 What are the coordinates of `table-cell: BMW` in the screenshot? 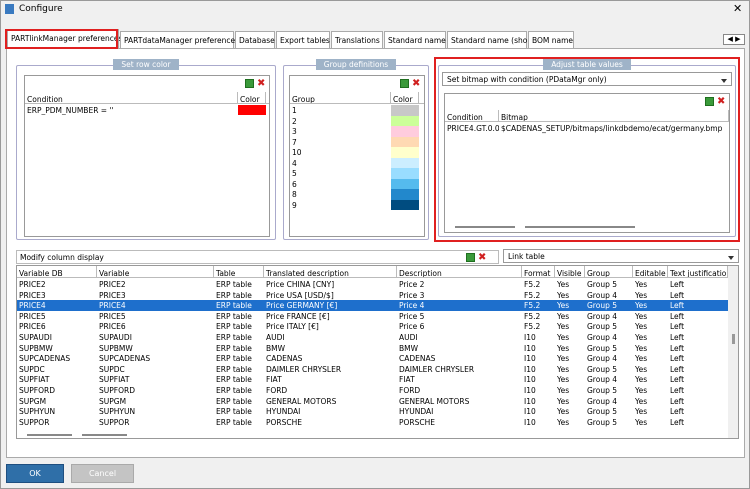 It's located at (409, 348).